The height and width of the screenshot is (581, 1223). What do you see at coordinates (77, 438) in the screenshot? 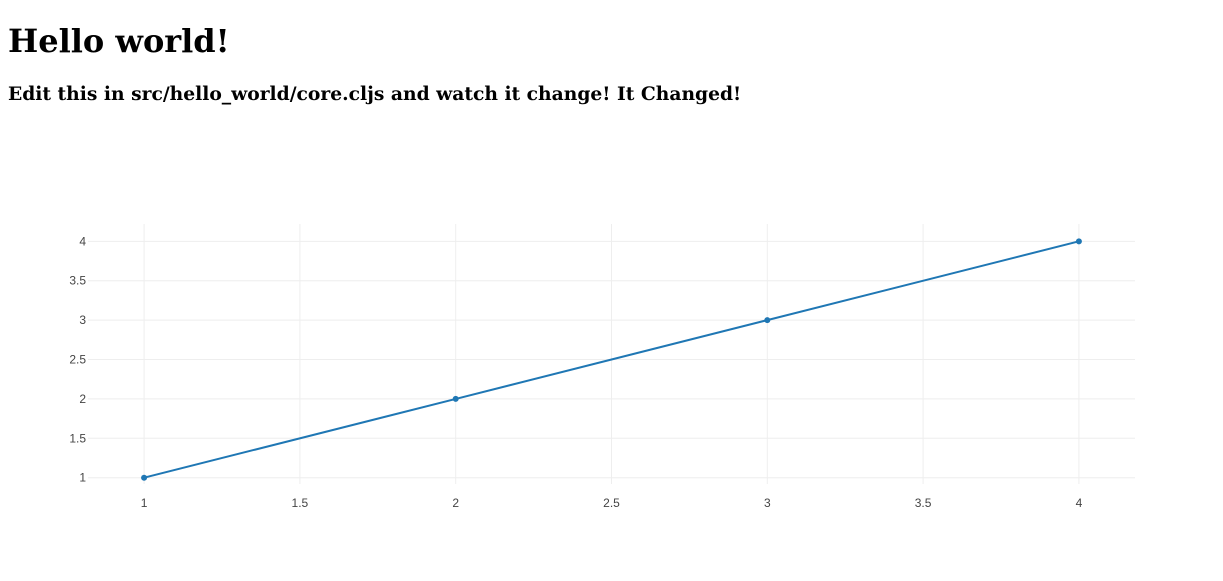
I see `y-tick-label: 1.5` at bounding box center [77, 438].